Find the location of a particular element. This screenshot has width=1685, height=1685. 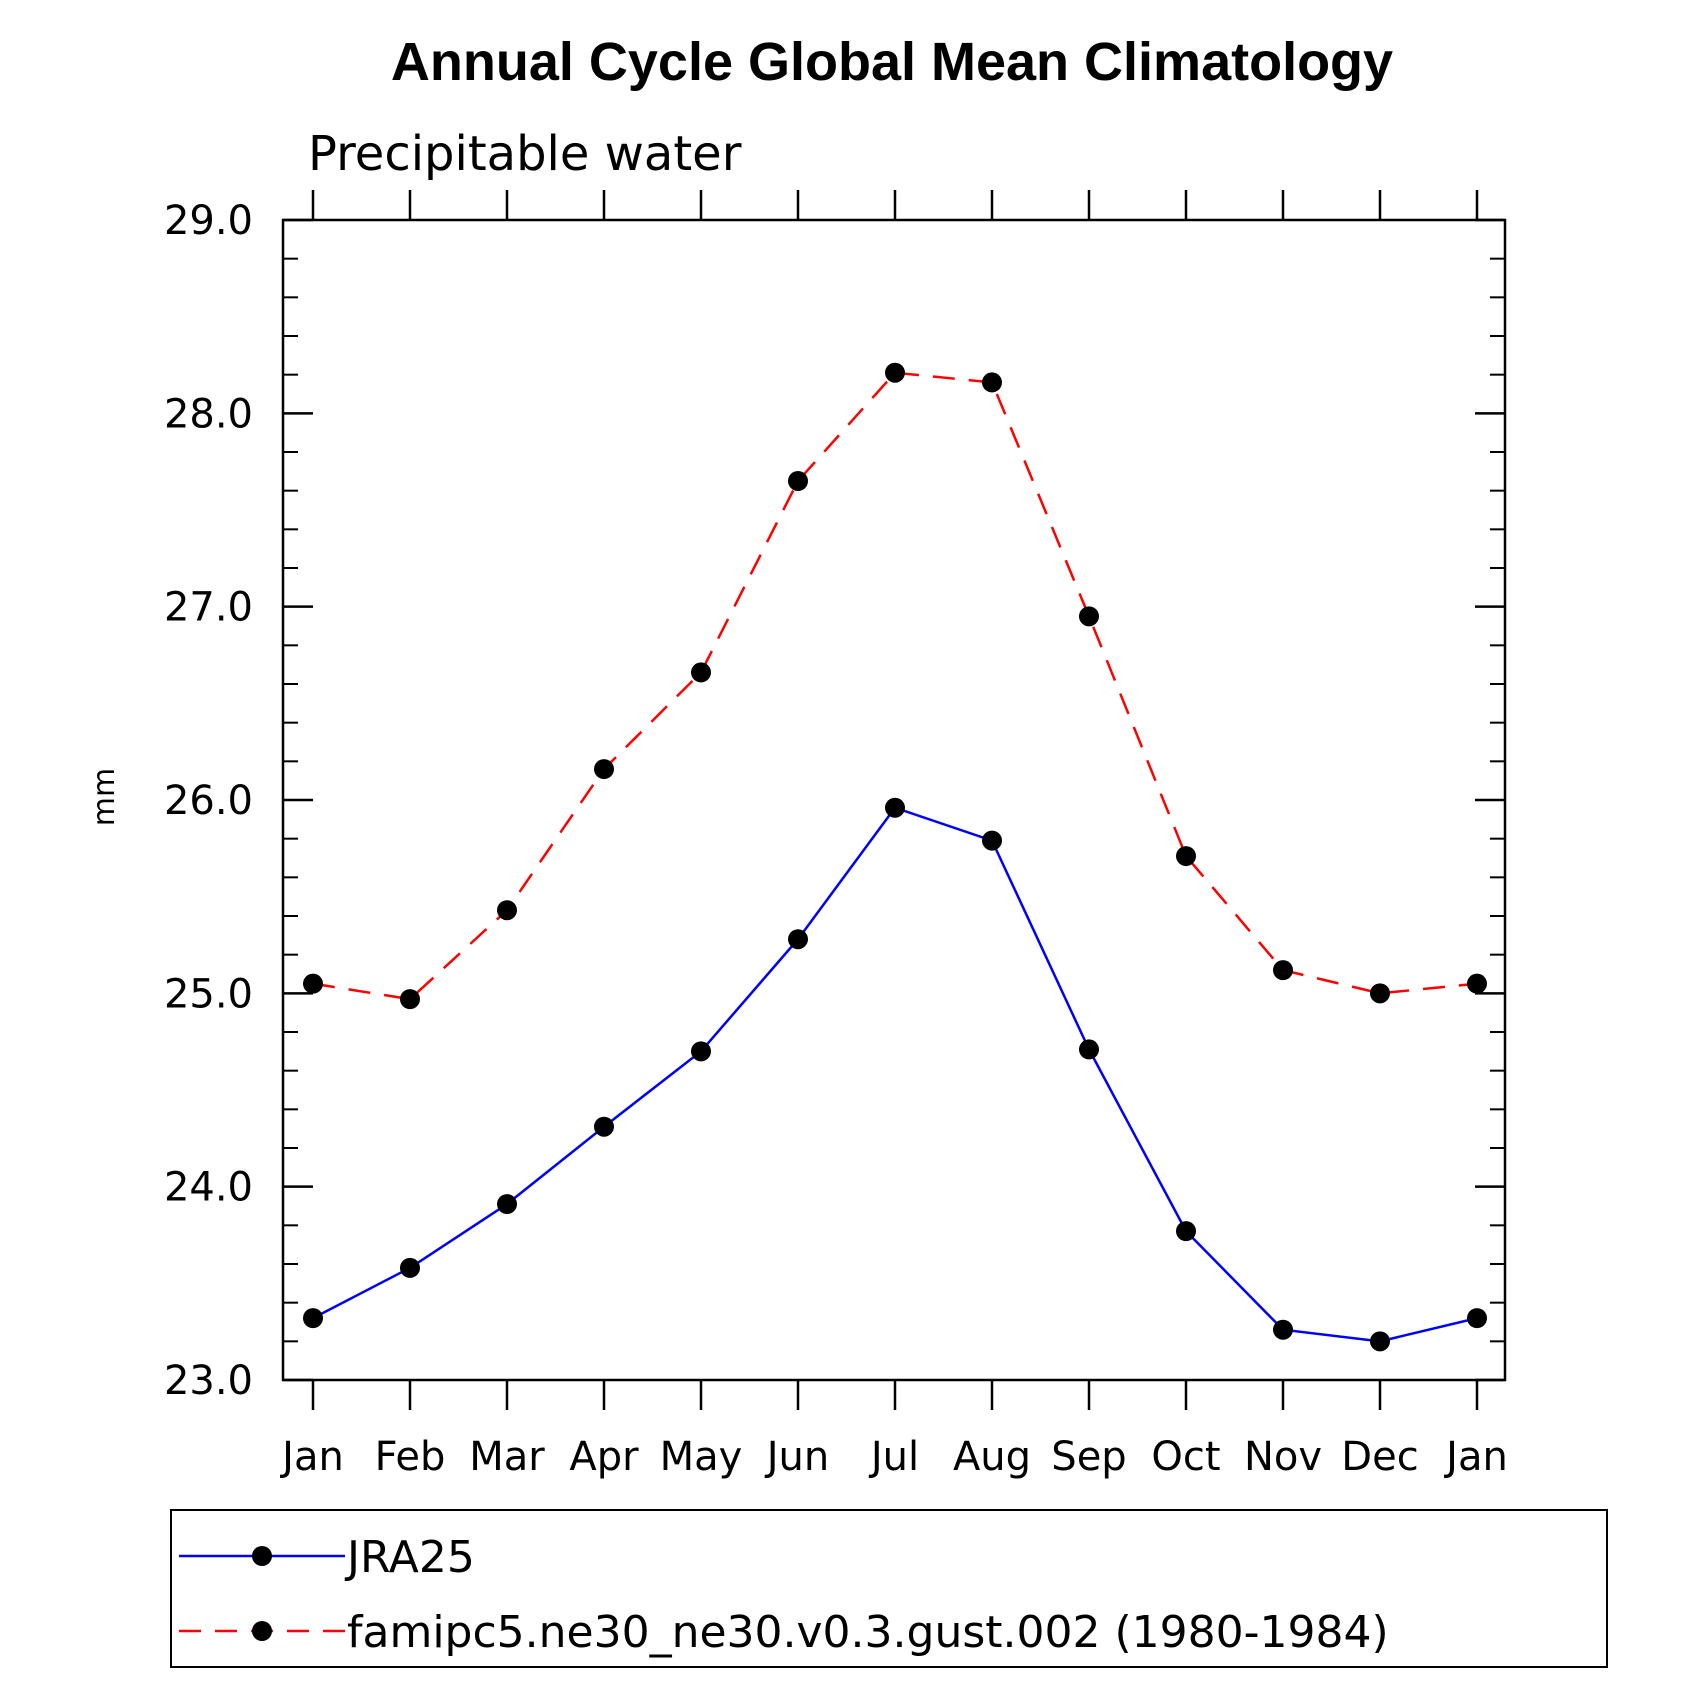

x-tick-label: Dec is located at coordinates (1379, 1457).